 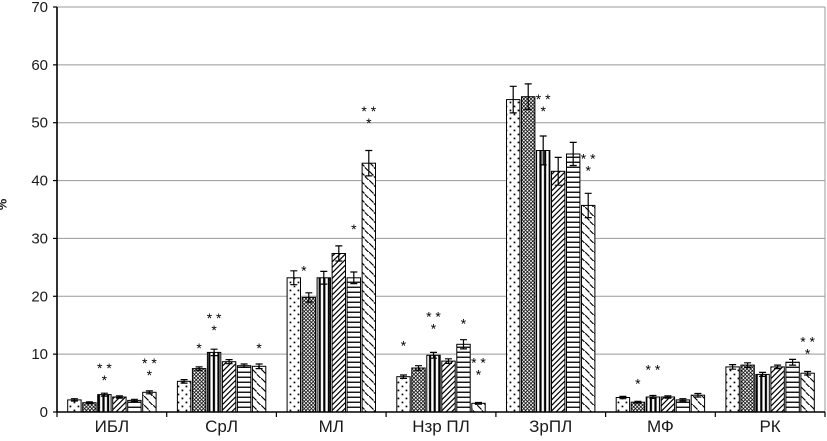 What do you see at coordinates (39, 296) in the screenshot?
I see `y-tick-label: 20` at bounding box center [39, 296].